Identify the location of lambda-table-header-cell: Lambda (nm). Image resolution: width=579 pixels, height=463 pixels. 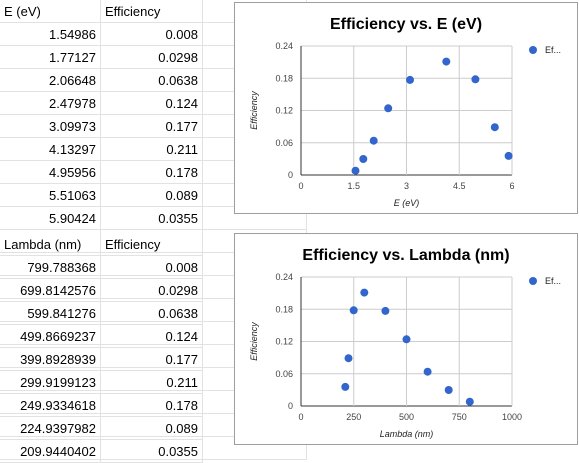
(50, 244).